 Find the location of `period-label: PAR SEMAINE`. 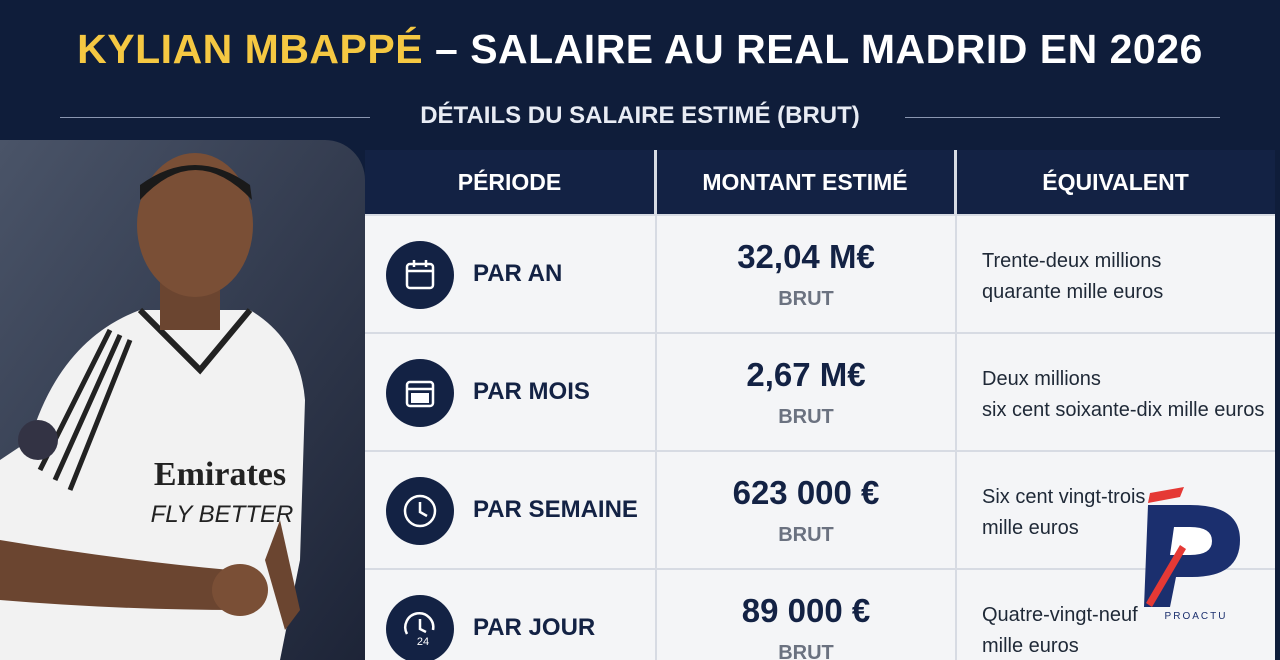

period-label: PAR SEMAINE is located at coordinates (555, 509).